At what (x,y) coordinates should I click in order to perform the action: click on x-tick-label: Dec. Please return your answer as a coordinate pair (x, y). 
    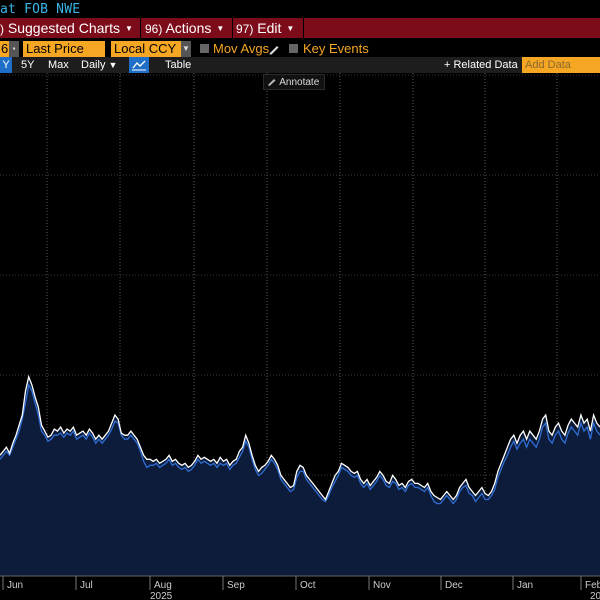
    Looking at the image, I should click on (454, 585).